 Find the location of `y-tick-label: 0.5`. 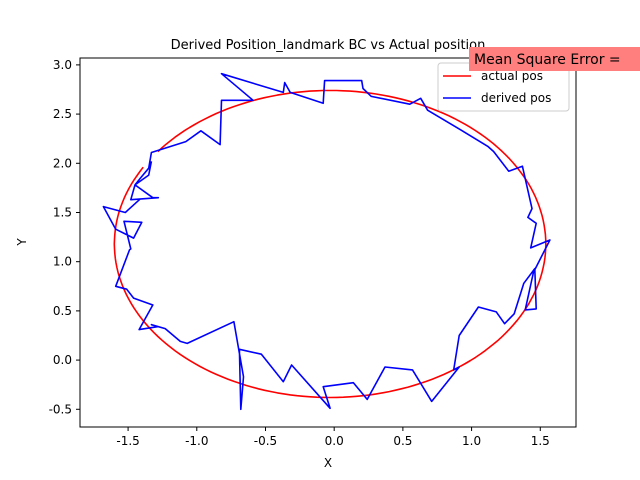

y-tick-label: 0.5 is located at coordinates (62, 311).